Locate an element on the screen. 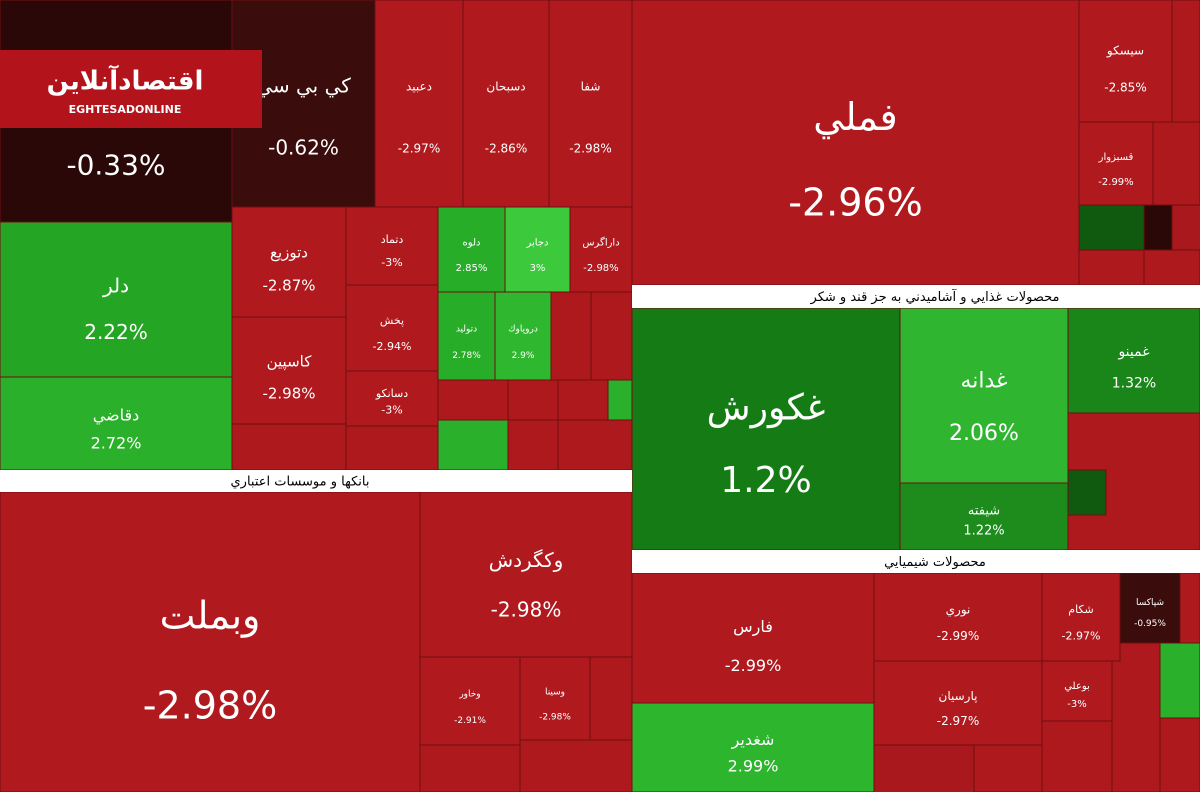 This screenshot has width=1200, height=792. tile-name: دروپاوك is located at coordinates (523, 329).